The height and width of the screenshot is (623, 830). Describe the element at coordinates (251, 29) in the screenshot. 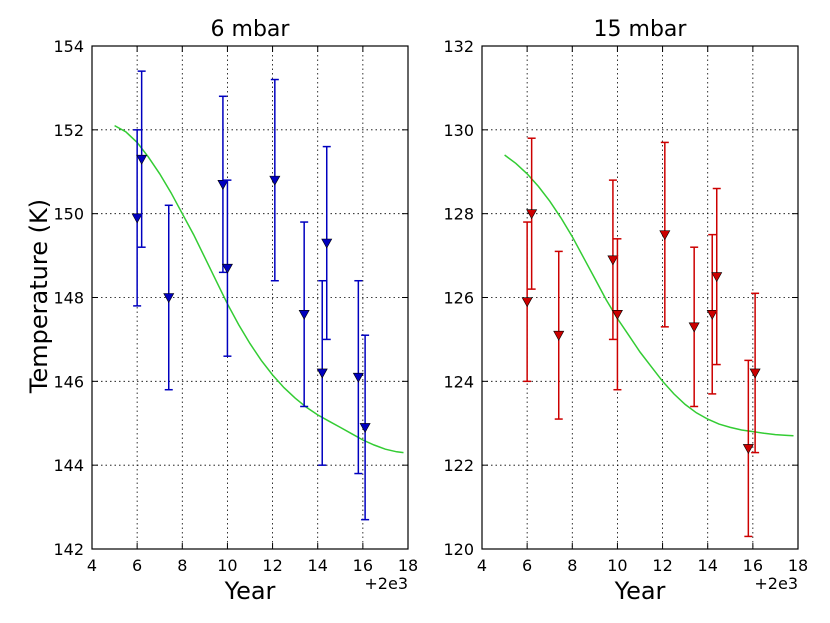

I see `chart-title: 6 mbar` at that location.